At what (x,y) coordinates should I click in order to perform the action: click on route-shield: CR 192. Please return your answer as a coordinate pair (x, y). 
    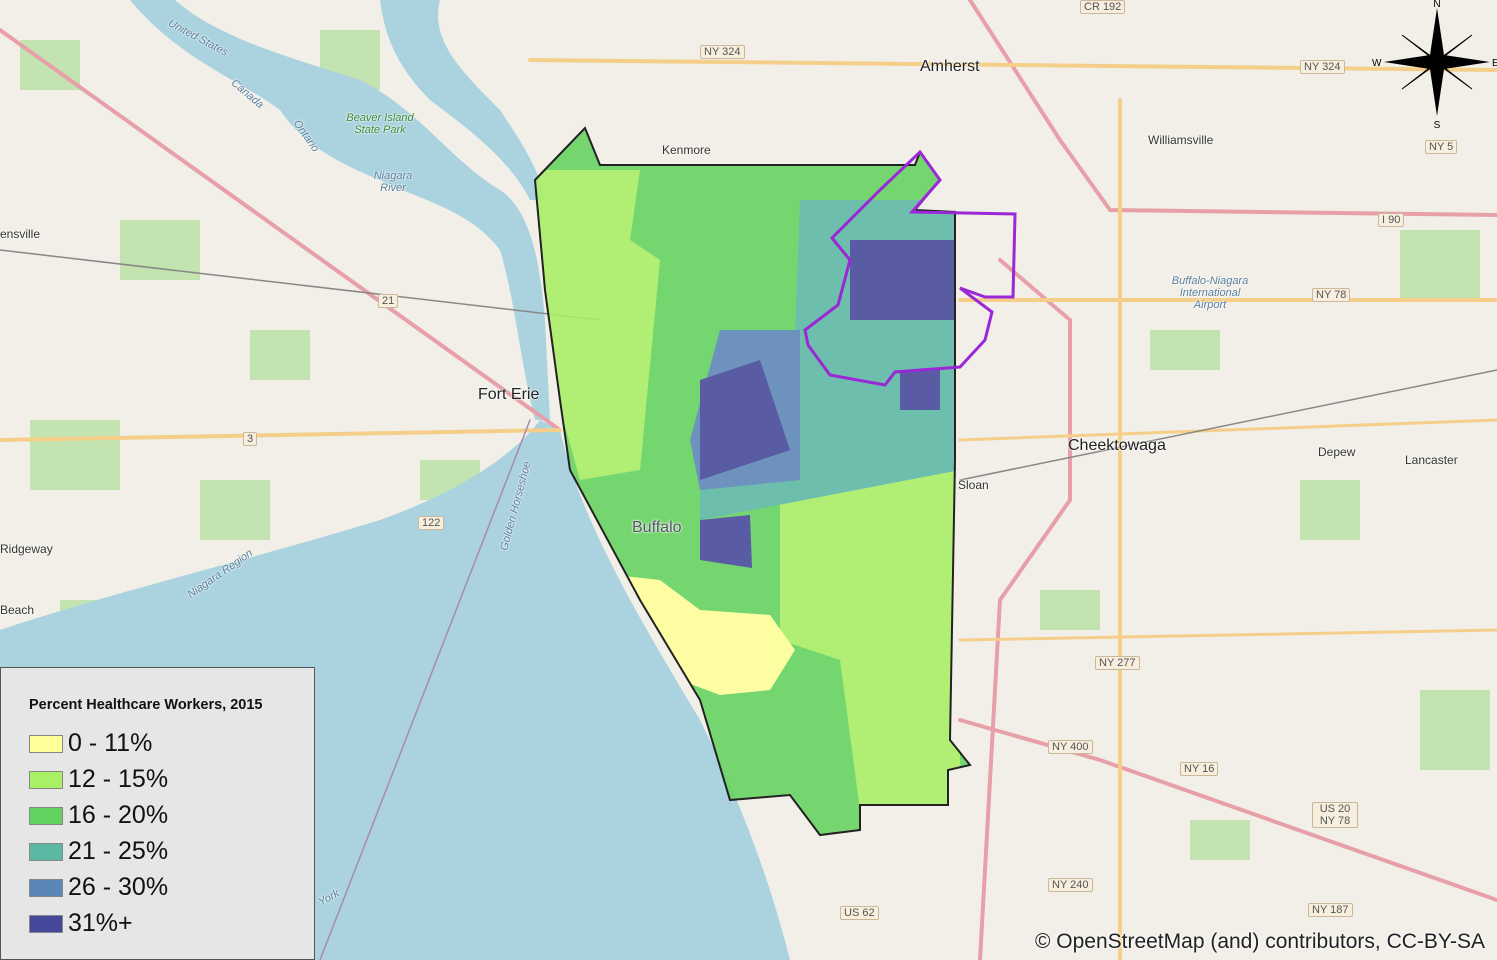
    Looking at the image, I should click on (1103, 7).